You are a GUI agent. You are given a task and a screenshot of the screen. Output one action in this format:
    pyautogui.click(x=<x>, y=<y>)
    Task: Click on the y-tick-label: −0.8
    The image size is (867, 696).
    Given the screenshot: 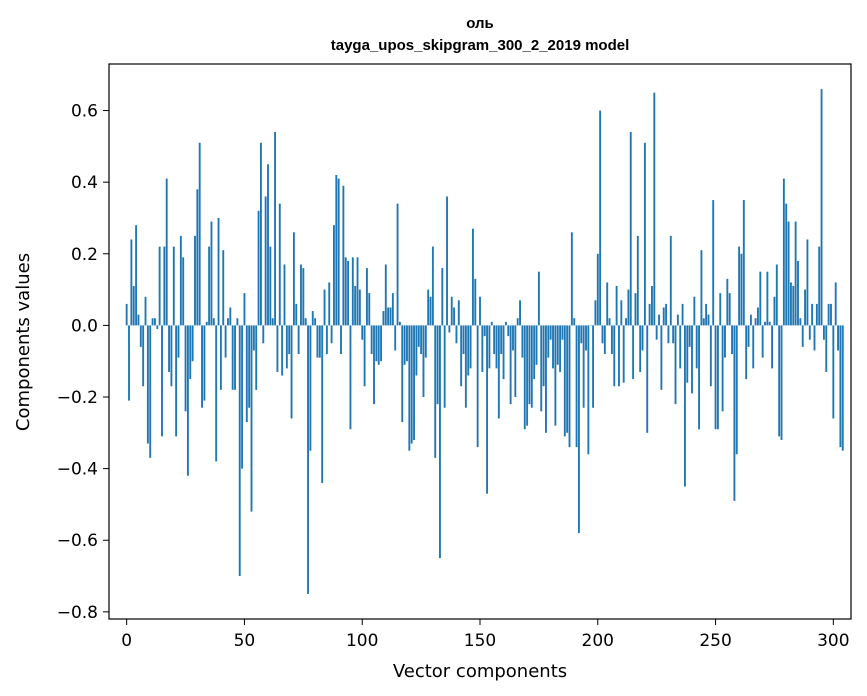 What is the action you would take?
    pyautogui.click(x=77, y=613)
    